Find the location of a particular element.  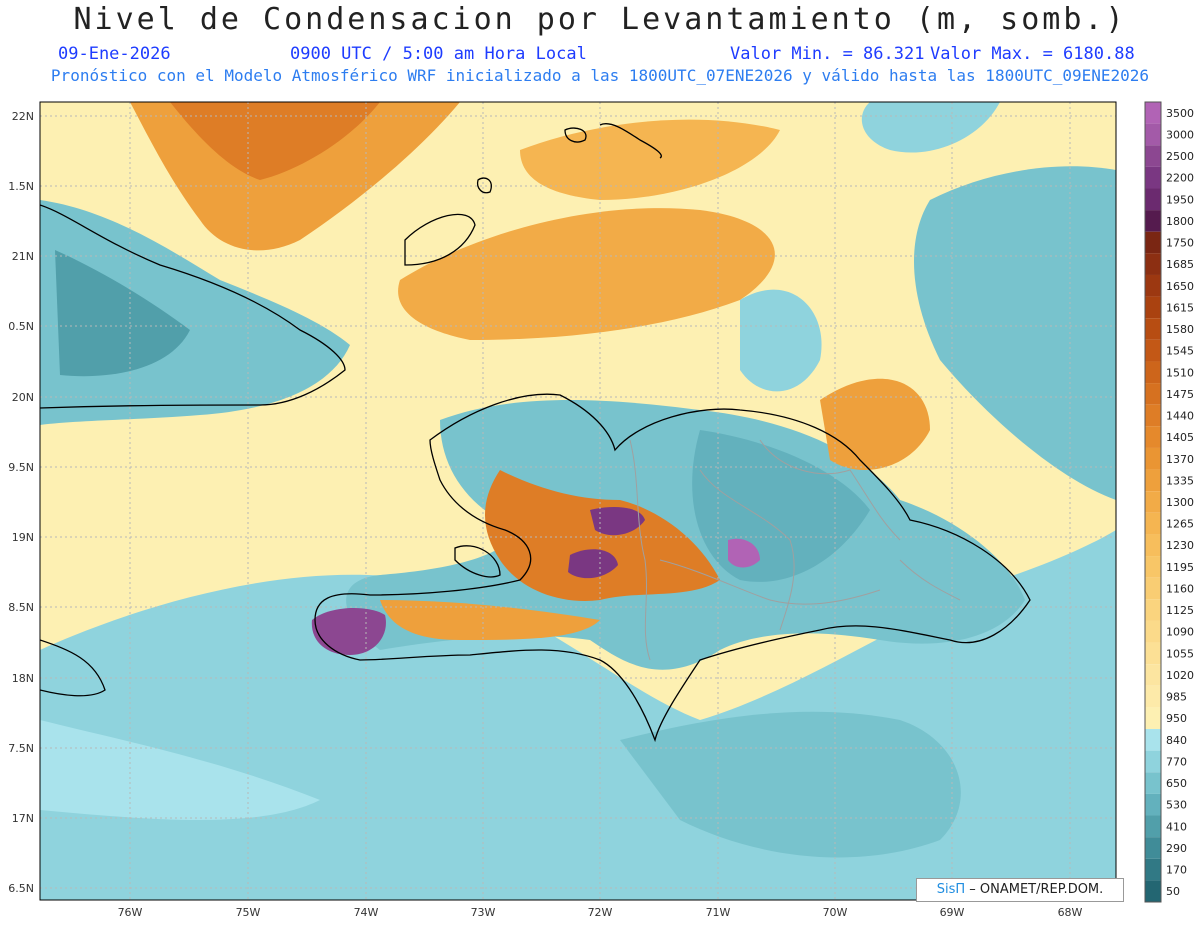

legend-label: 2200 is located at coordinates (1180, 178).